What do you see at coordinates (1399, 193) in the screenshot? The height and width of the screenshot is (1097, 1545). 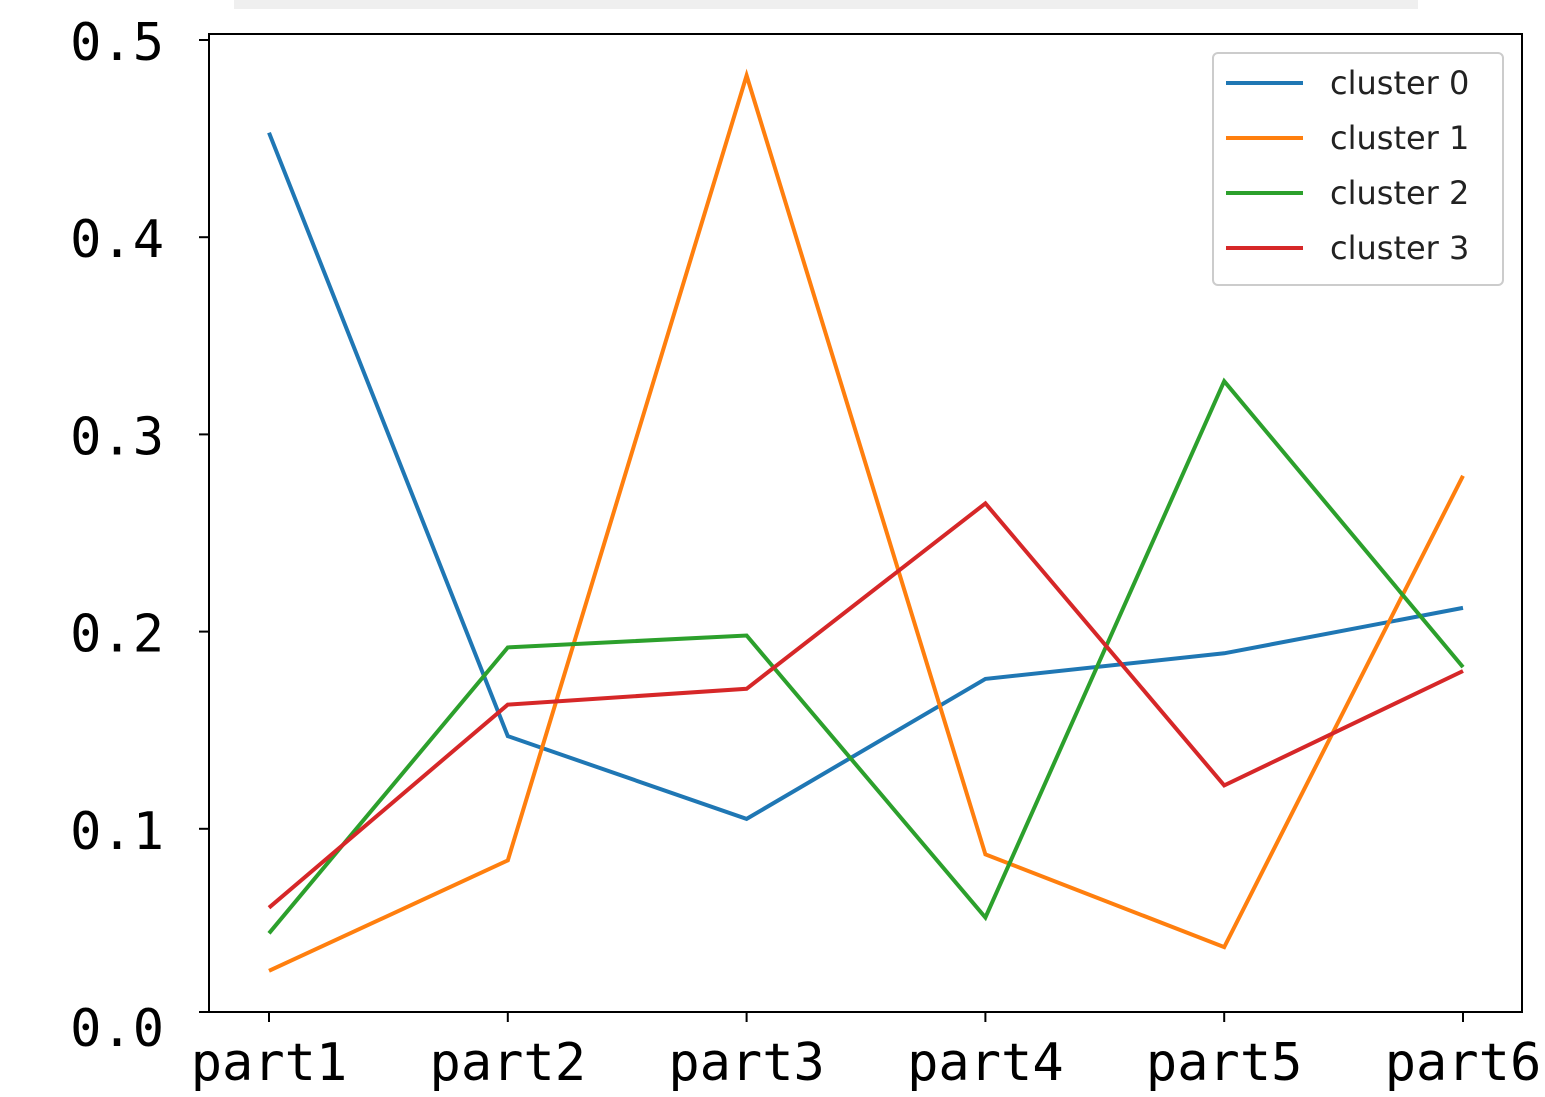 I see `legend-label-2: cluster 2` at bounding box center [1399, 193].